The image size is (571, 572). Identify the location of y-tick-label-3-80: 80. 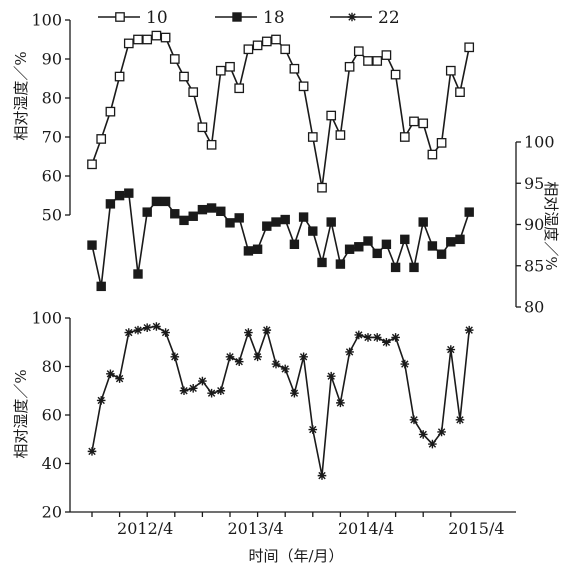
(52, 366).